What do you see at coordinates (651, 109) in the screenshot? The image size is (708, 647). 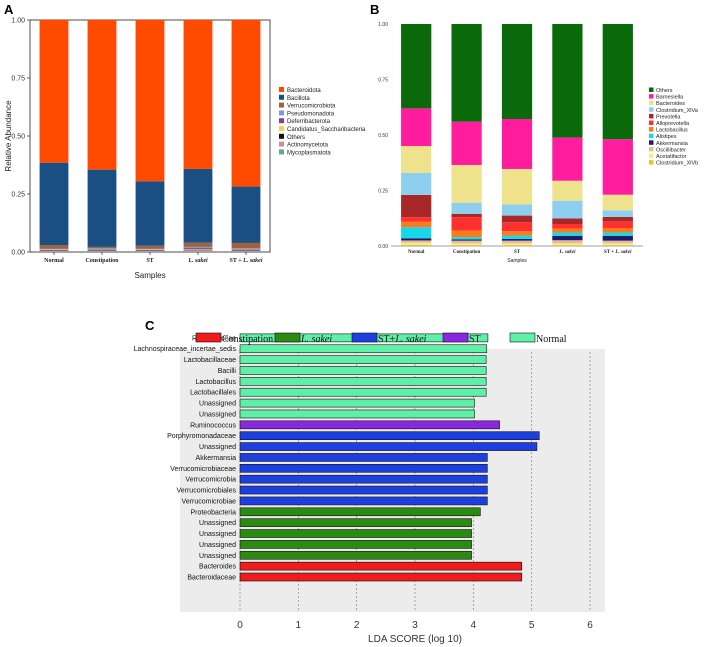 I see `panel-b-legend-swatch-clostridium-xlva` at bounding box center [651, 109].